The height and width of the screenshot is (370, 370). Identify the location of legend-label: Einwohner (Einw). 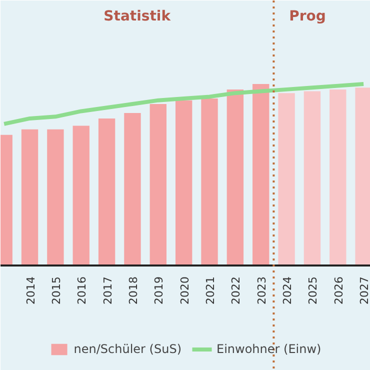
(269, 349).